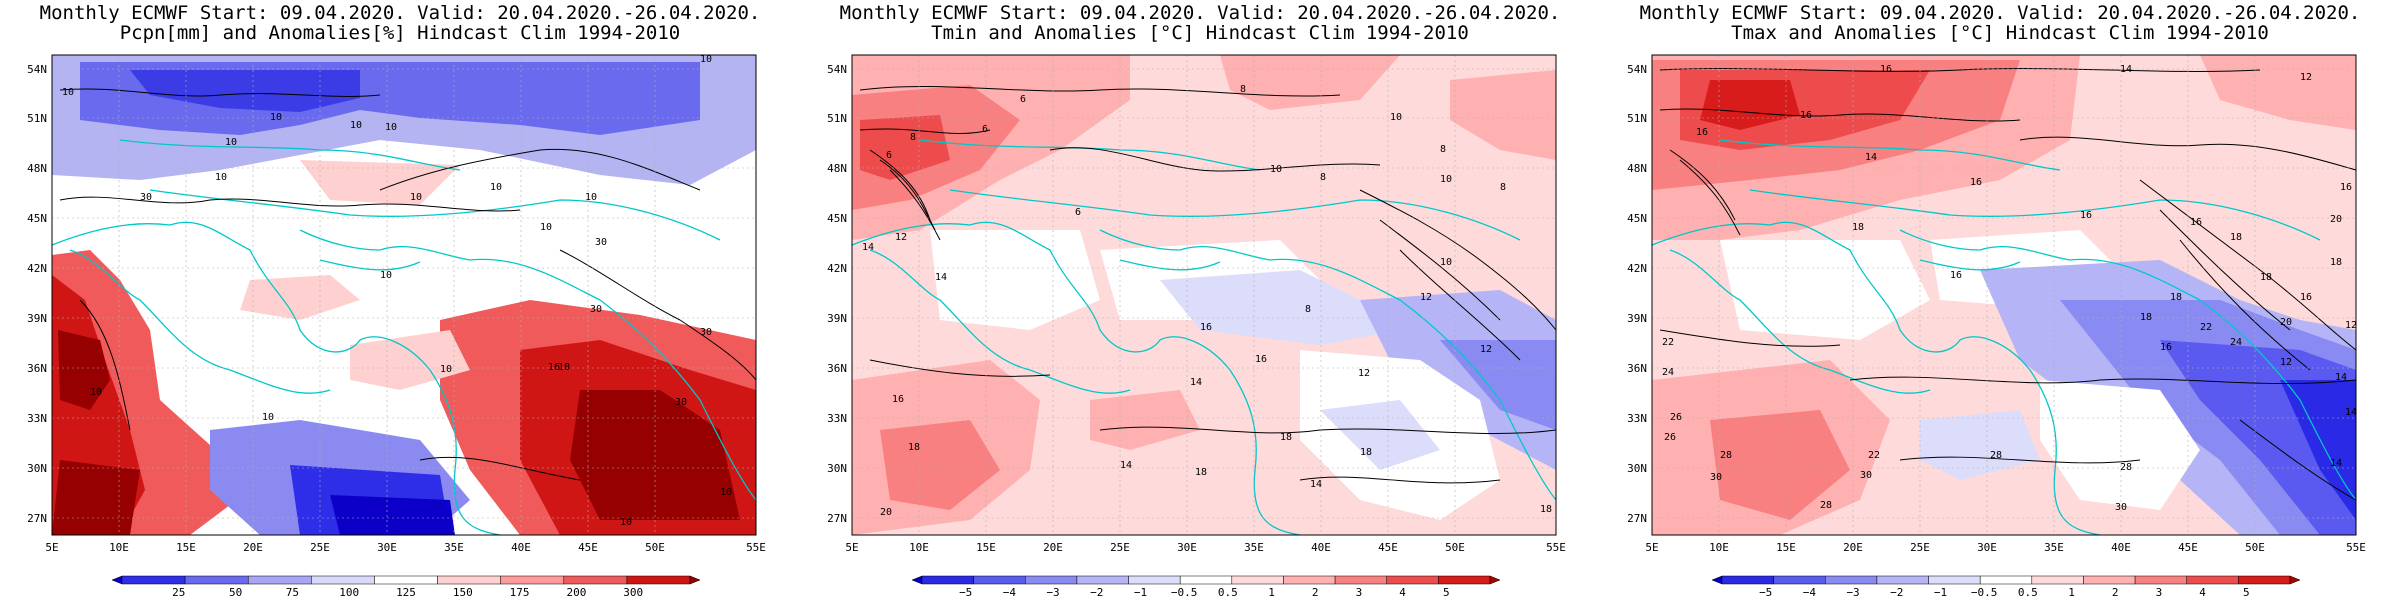 The width and height of the screenshot is (2400, 600). I want to click on colorbar-label: −3, so click(1852, 592).